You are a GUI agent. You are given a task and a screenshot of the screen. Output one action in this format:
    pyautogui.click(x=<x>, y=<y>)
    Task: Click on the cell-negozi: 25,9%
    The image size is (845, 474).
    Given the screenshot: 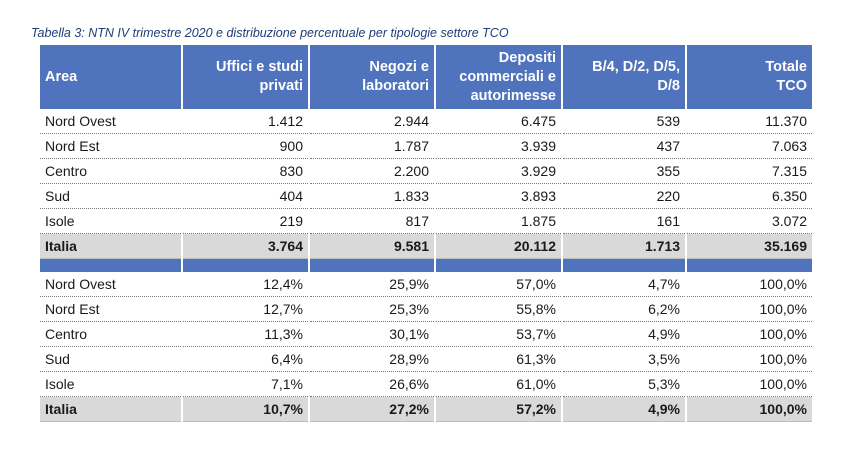 What is the action you would take?
    pyautogui.click(x=372, y=284)
    